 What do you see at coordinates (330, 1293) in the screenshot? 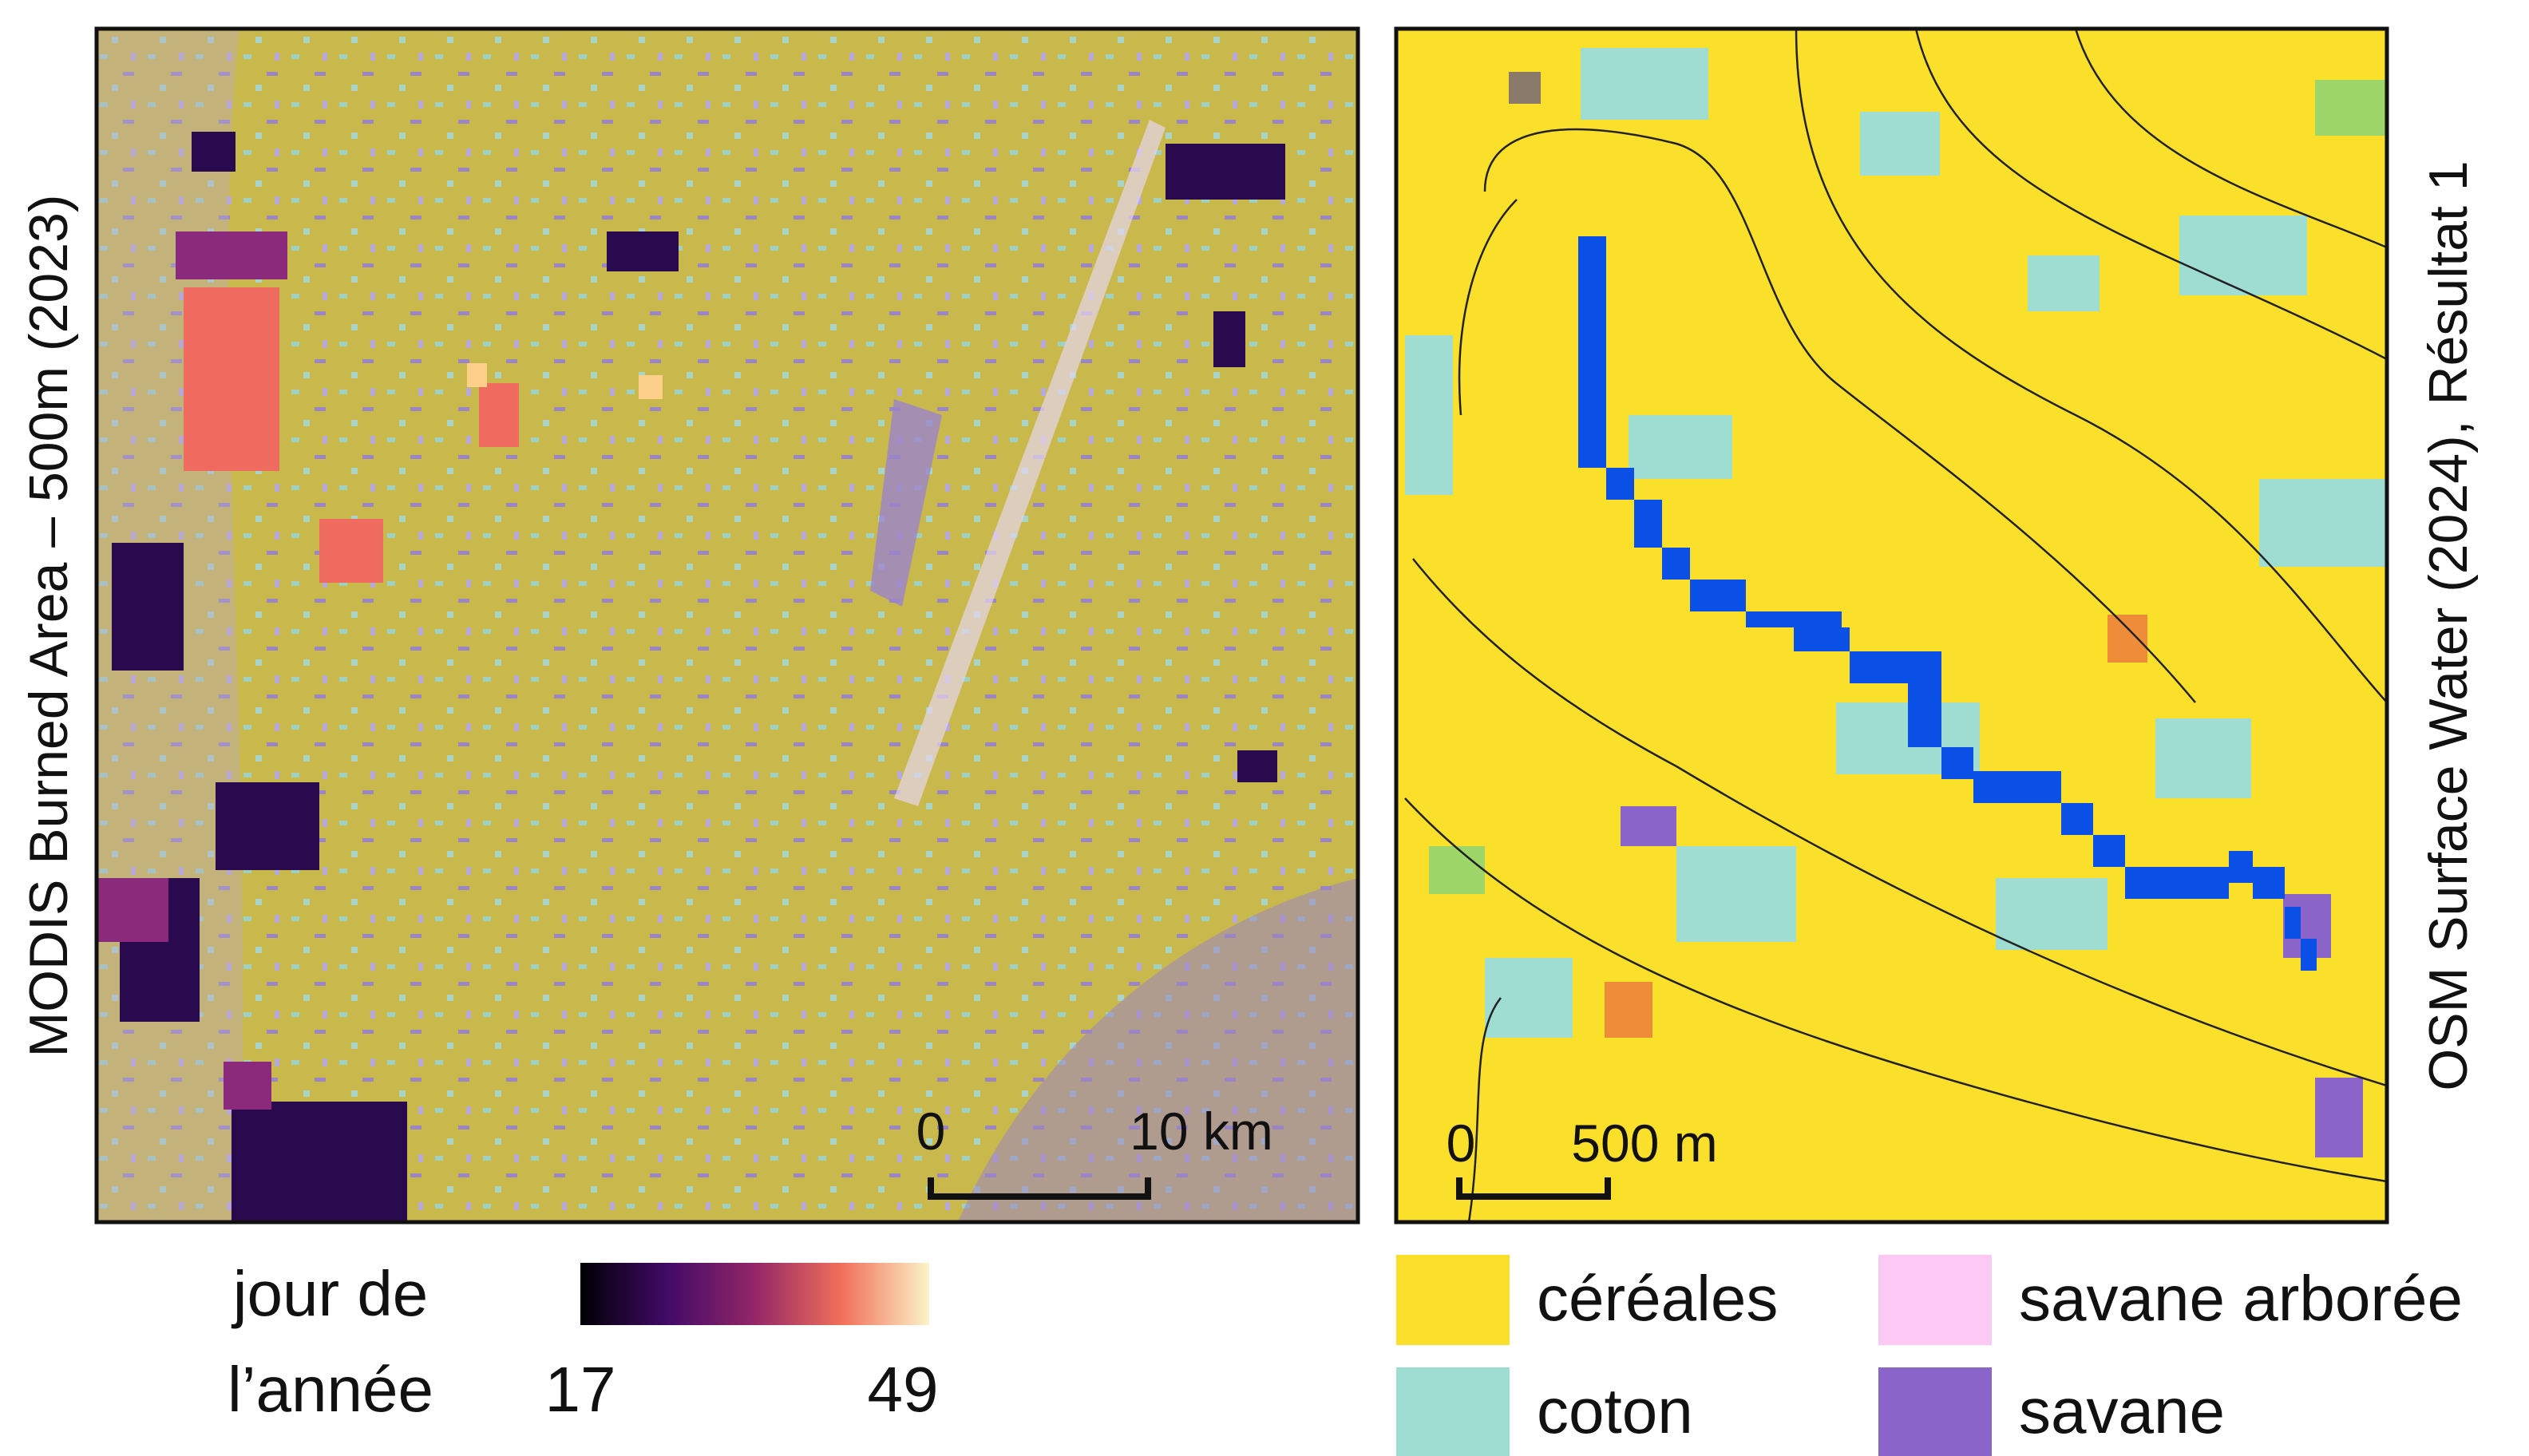
I see `colorbar-title: jour de` at bounding box center [330, 1293].